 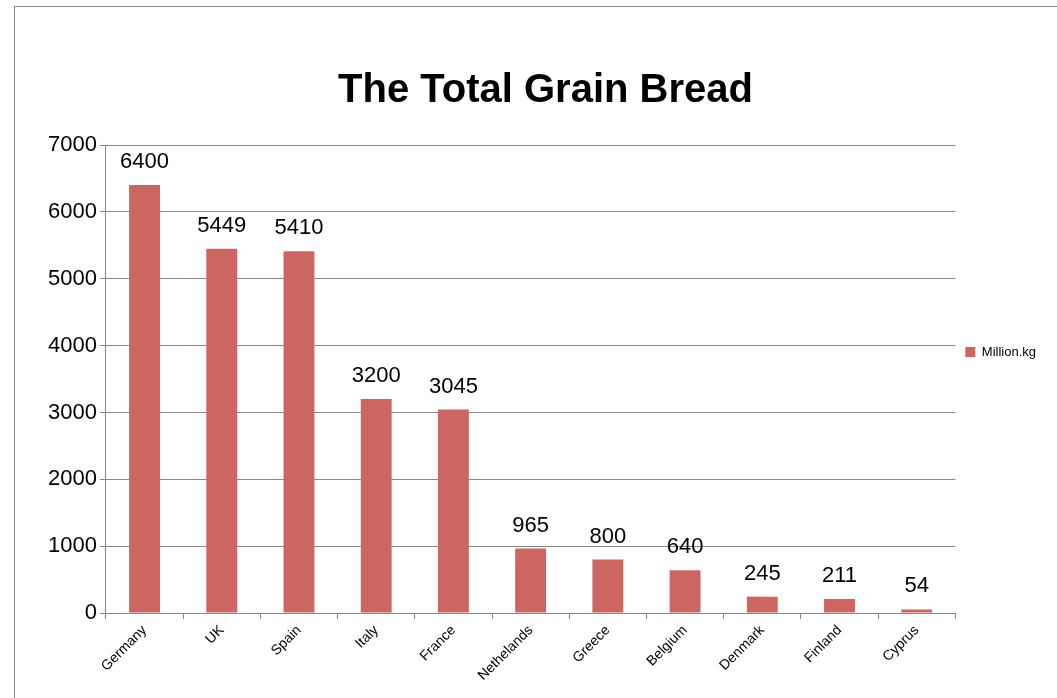 I want to click on y-tick-label: 1000, so click(x=72, y=545).